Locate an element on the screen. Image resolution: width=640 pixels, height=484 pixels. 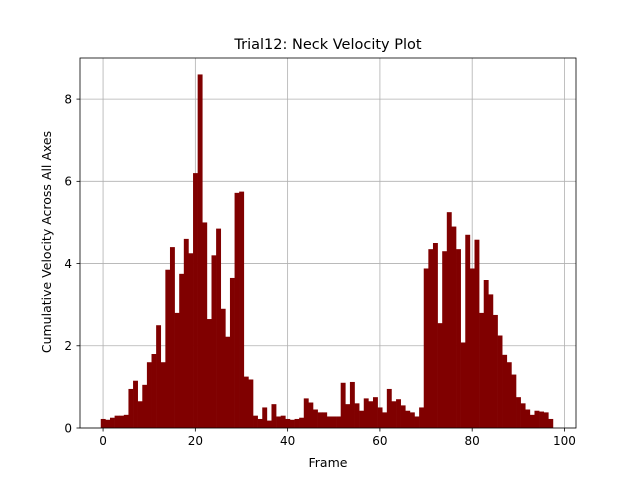
y-tick-label: 2 is located at coordinates (68, 346).